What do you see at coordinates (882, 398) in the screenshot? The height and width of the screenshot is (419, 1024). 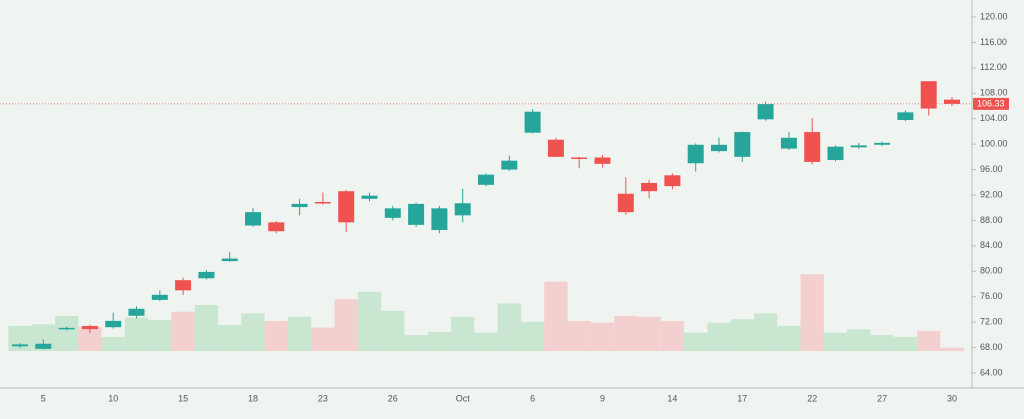 I see `x-tick-label: 27` at bounding box center [882, 398].